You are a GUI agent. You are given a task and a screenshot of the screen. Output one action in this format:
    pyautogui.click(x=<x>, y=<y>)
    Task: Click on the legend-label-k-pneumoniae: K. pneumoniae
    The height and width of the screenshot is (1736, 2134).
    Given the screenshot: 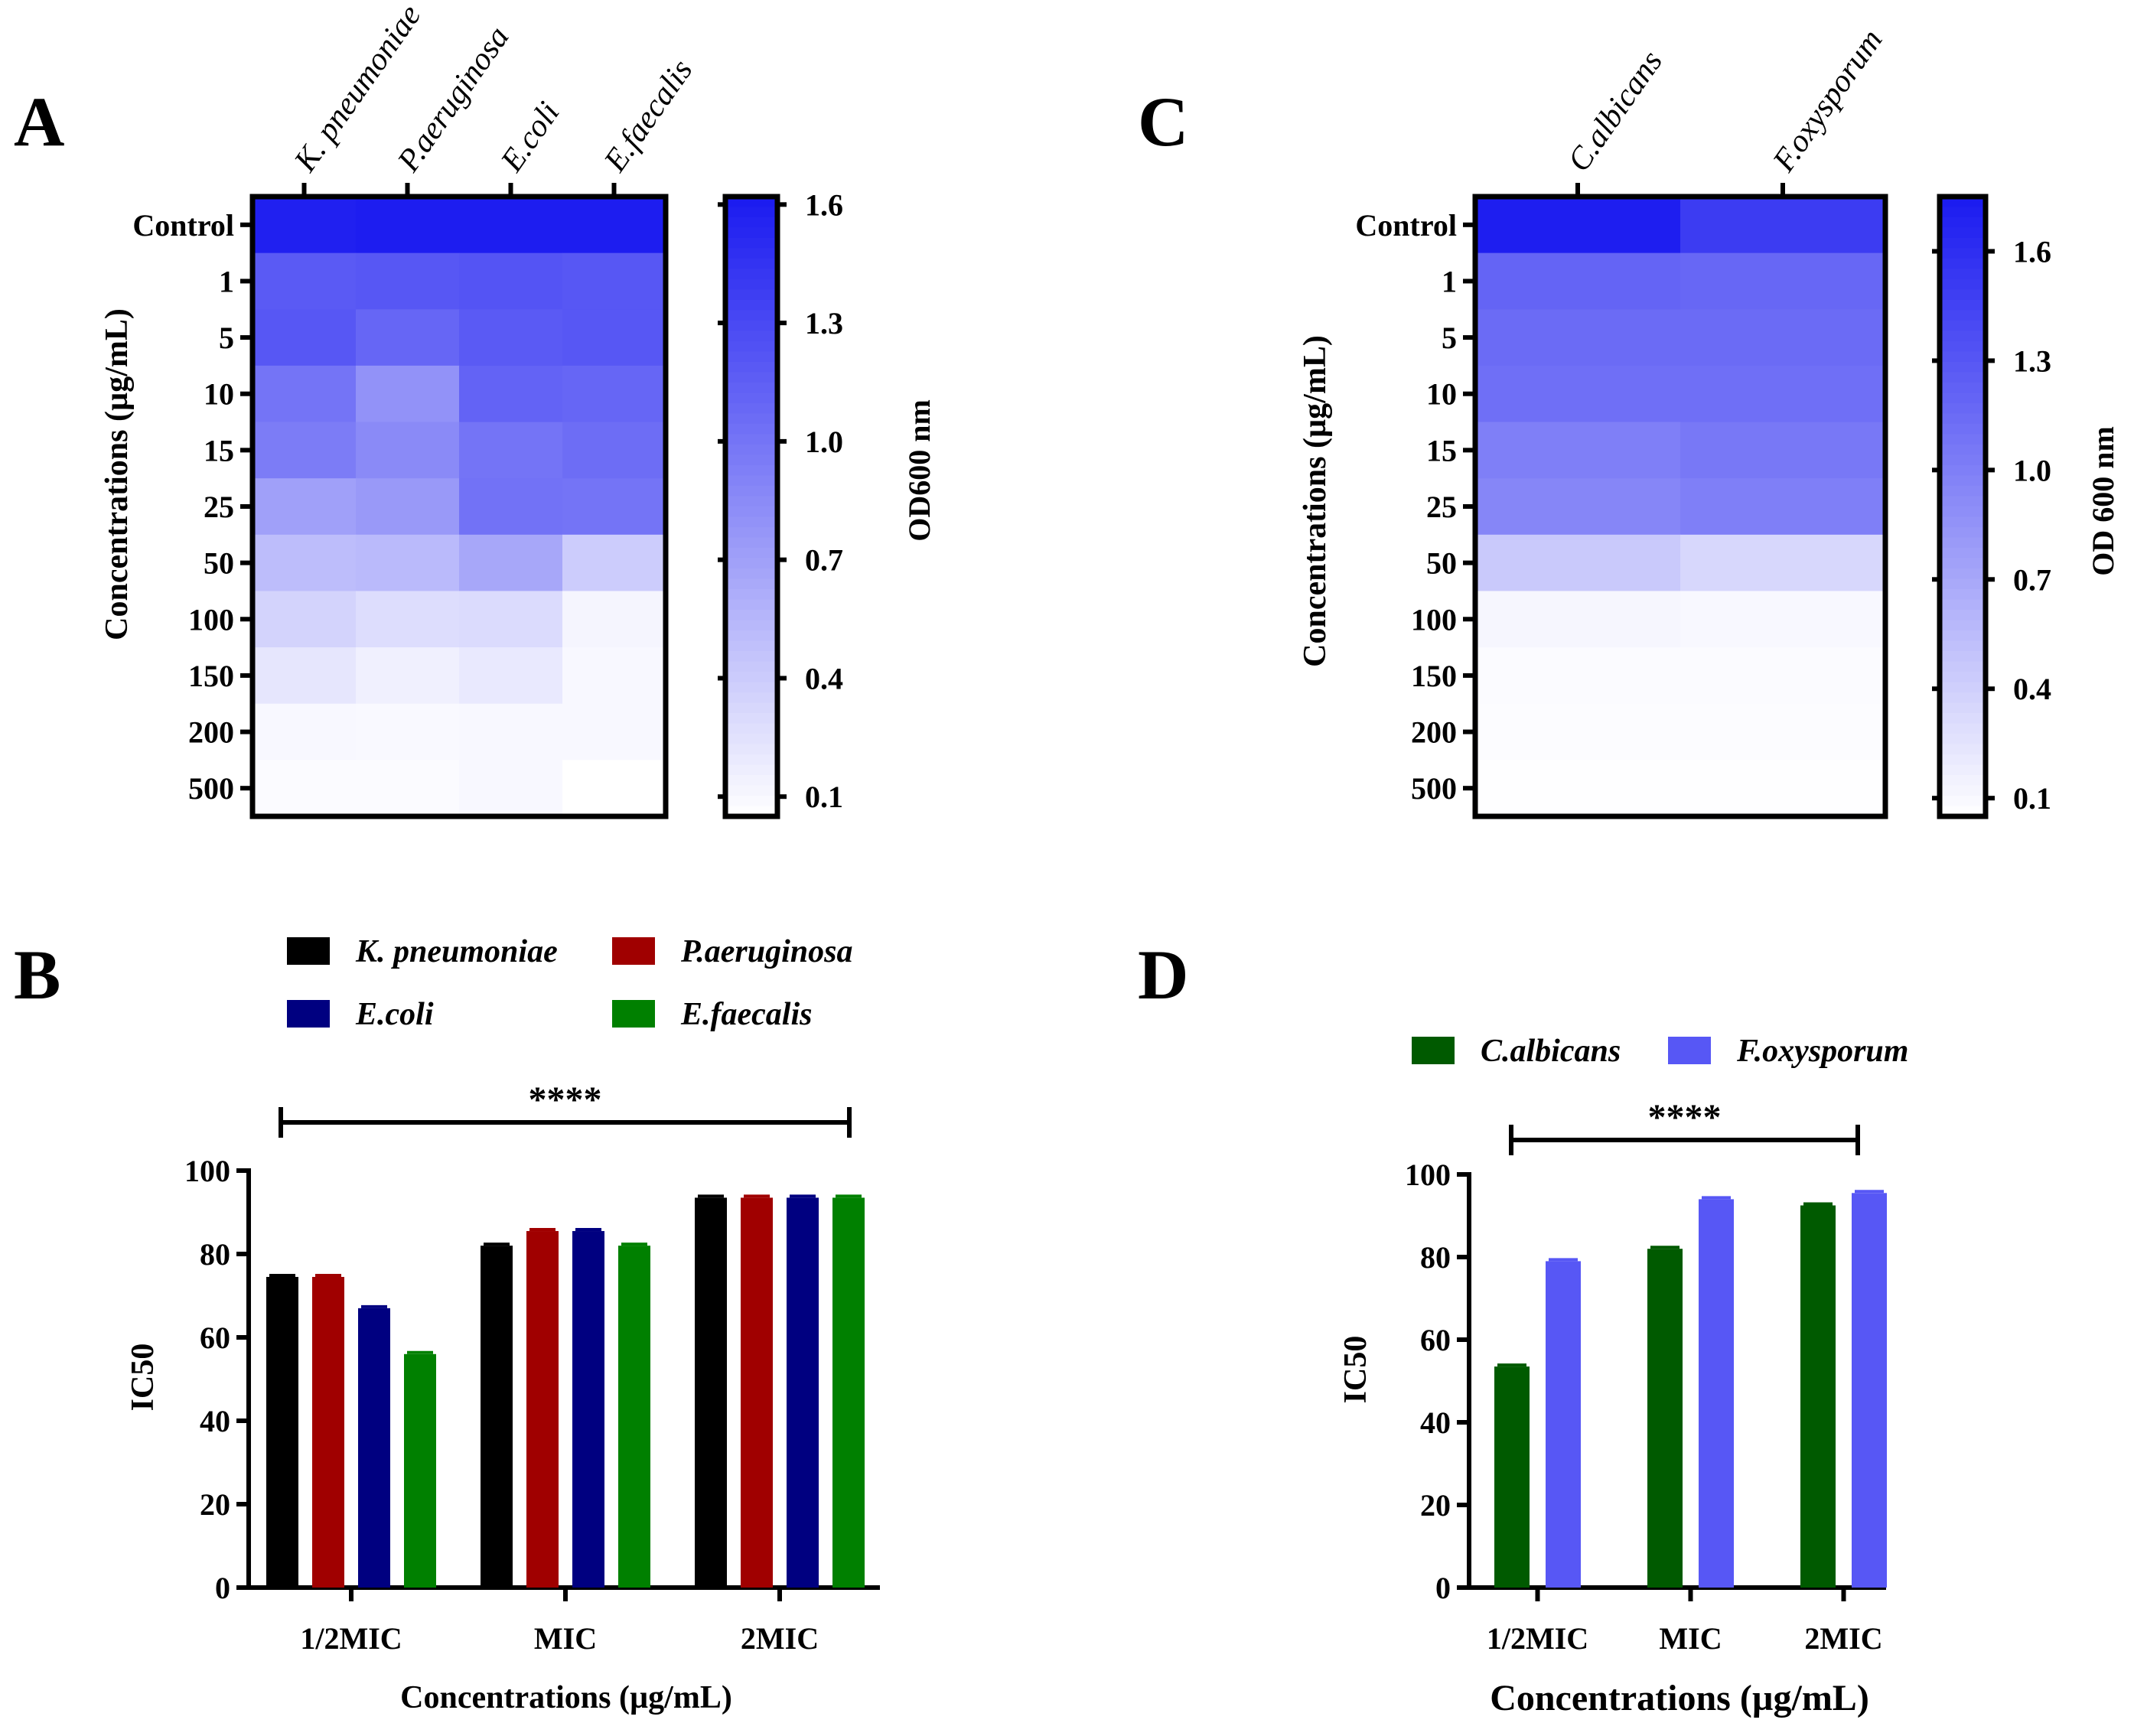 What is the action you would take?
    pyautogui.click(x=457, y=951)
    